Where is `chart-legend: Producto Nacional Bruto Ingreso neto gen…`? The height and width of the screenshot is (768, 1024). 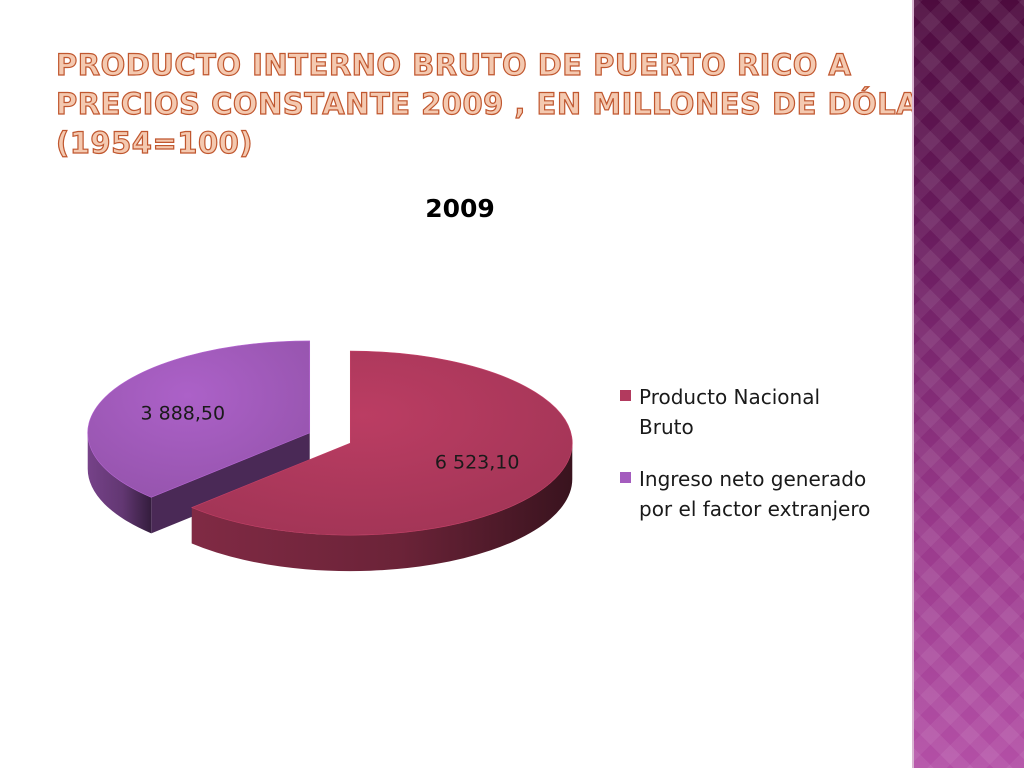 chart-legend: Producto Nacional Bruto Ingreso neto gen… is located at coordinates (750, 464).